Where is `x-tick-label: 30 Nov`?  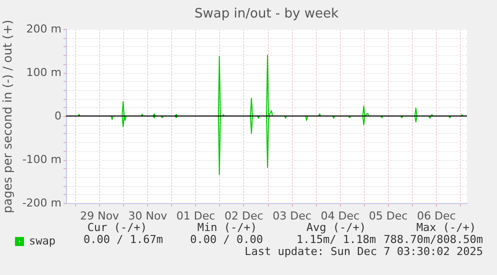
x-tick-label: 30 Nov is located at coordinates (148, 216).